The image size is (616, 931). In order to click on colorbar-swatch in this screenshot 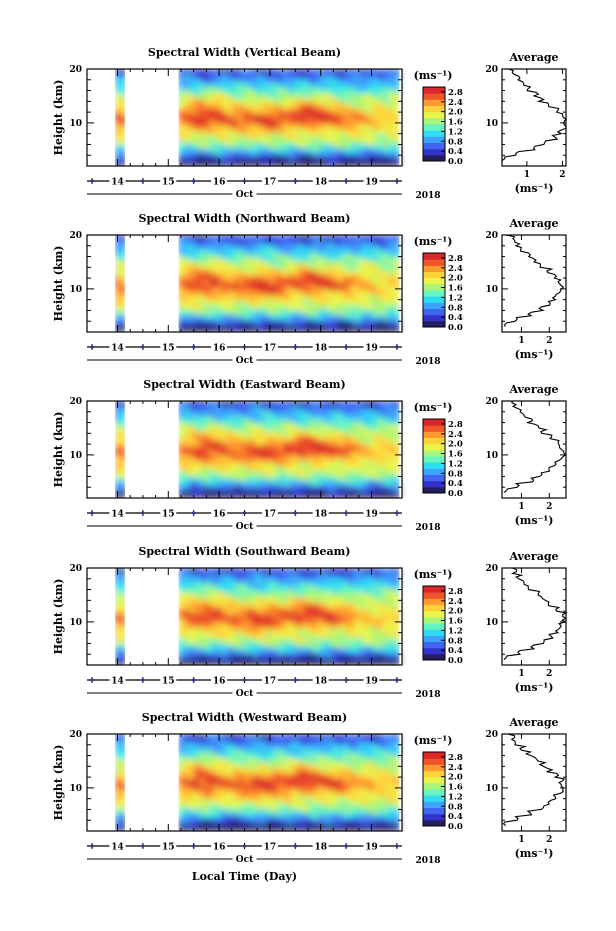, I will do `click(434, 109)`.